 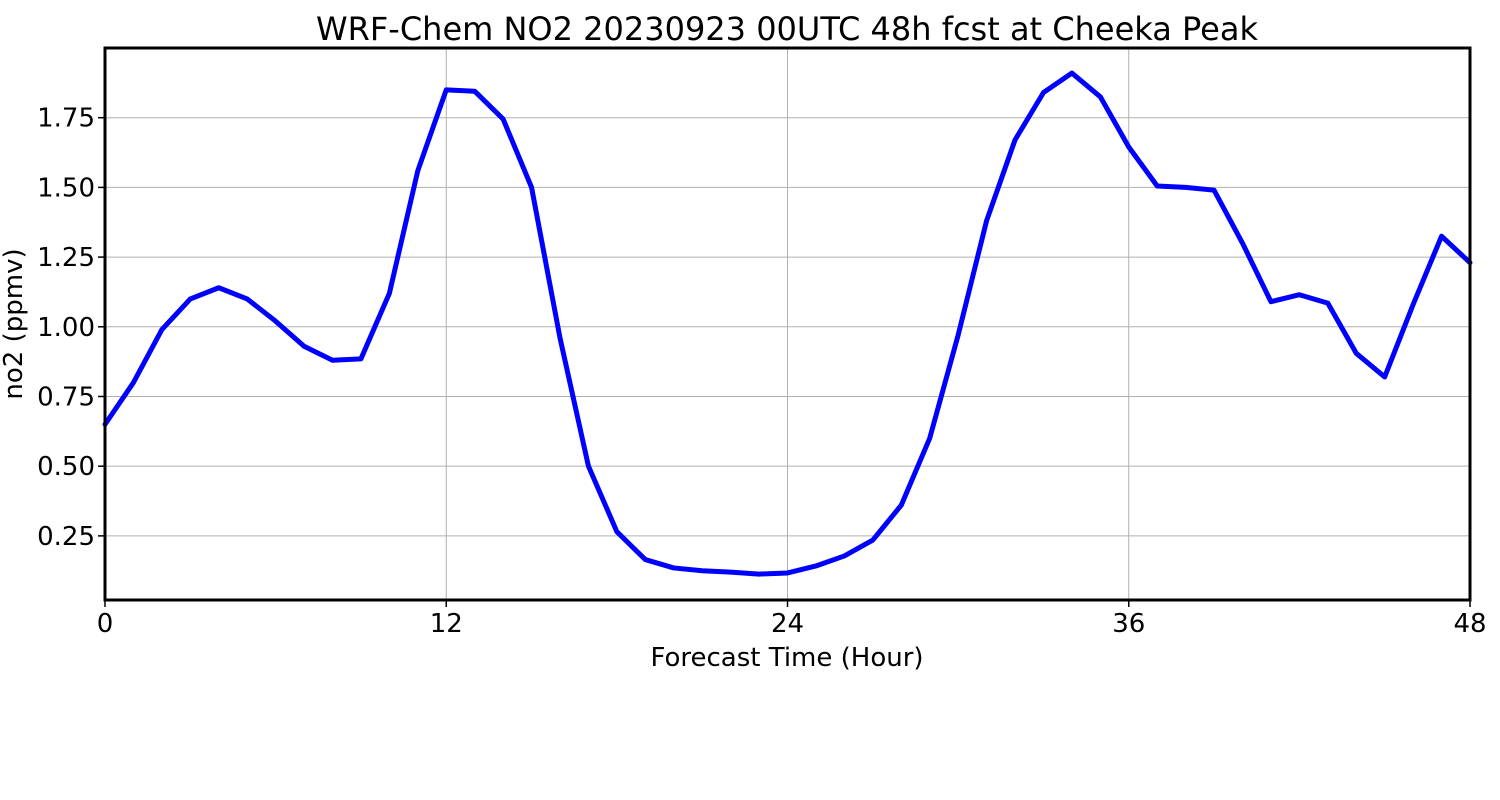 I want to click on x-axis-label: Forecast Time (Hour), so click(x=786, y=658).